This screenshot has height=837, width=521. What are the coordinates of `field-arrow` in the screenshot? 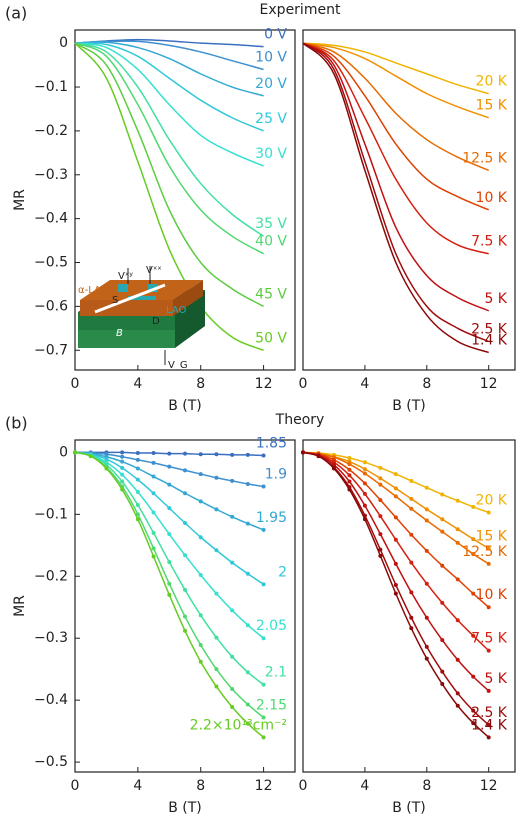 It's located at (130, 298).